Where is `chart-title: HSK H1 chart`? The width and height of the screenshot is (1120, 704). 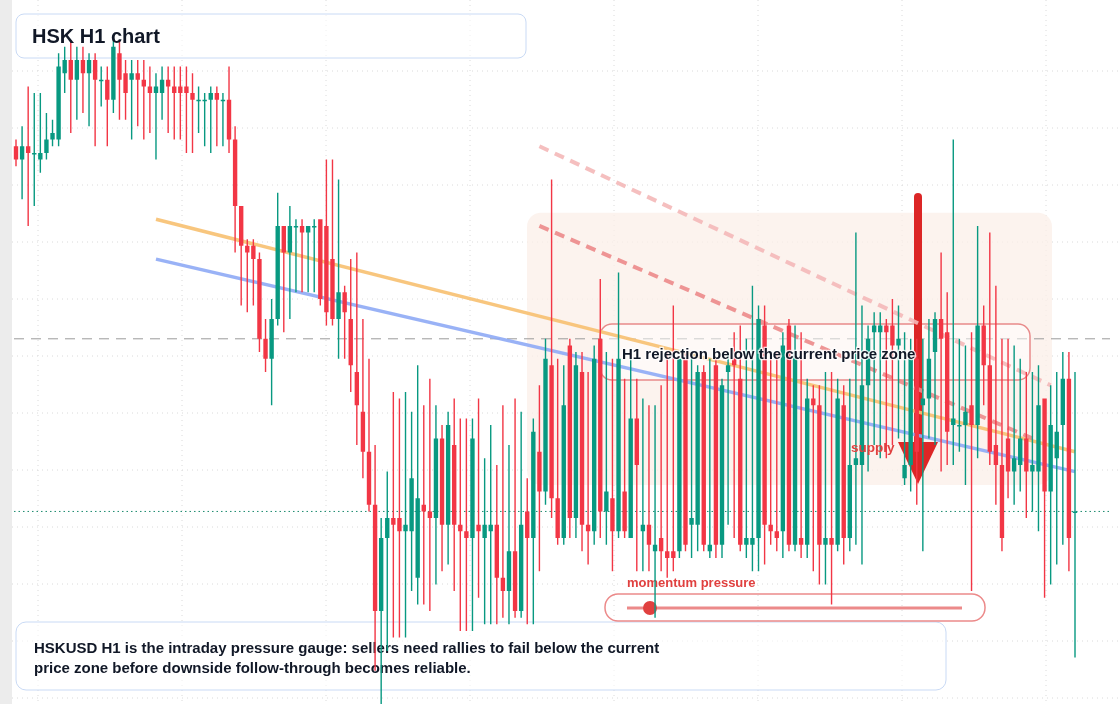 chart-title: HSK H1 chart is located at coordinates (96, 36).